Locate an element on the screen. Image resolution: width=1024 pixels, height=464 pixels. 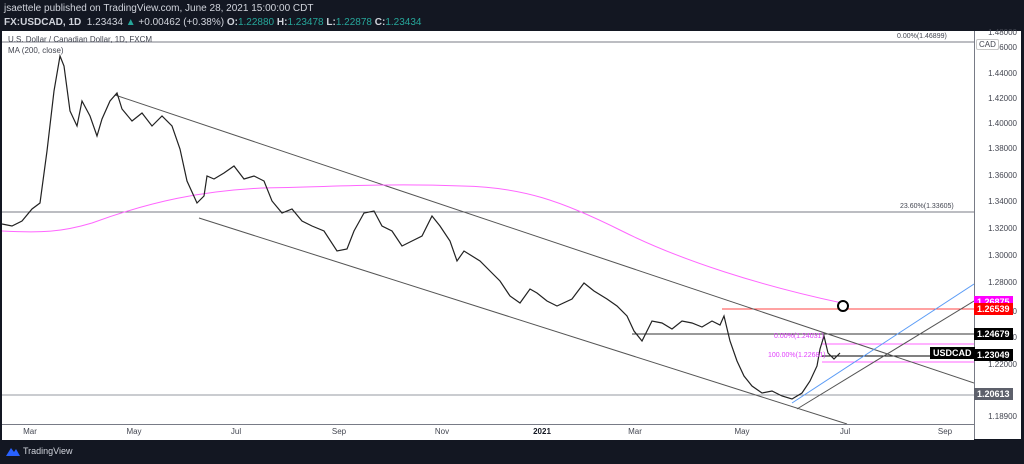
symbol: FX:USDCAD, 1D is located at coordinates (43, 22).